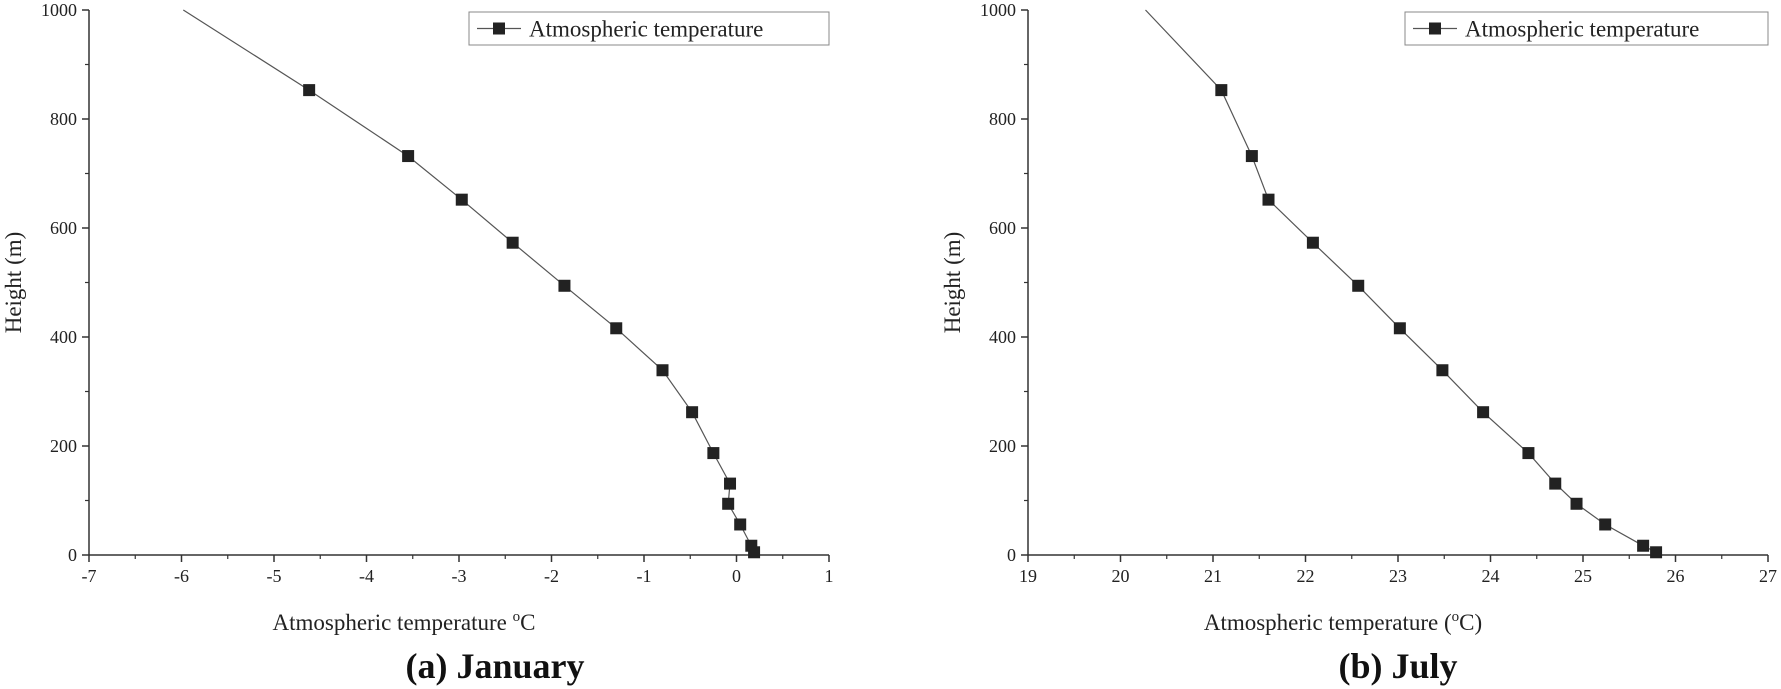  What do you see at coordinates (551, 576) in the screenshot?
I see `panel-a-x-tick-label: -2` at bounding box center [551, 576].